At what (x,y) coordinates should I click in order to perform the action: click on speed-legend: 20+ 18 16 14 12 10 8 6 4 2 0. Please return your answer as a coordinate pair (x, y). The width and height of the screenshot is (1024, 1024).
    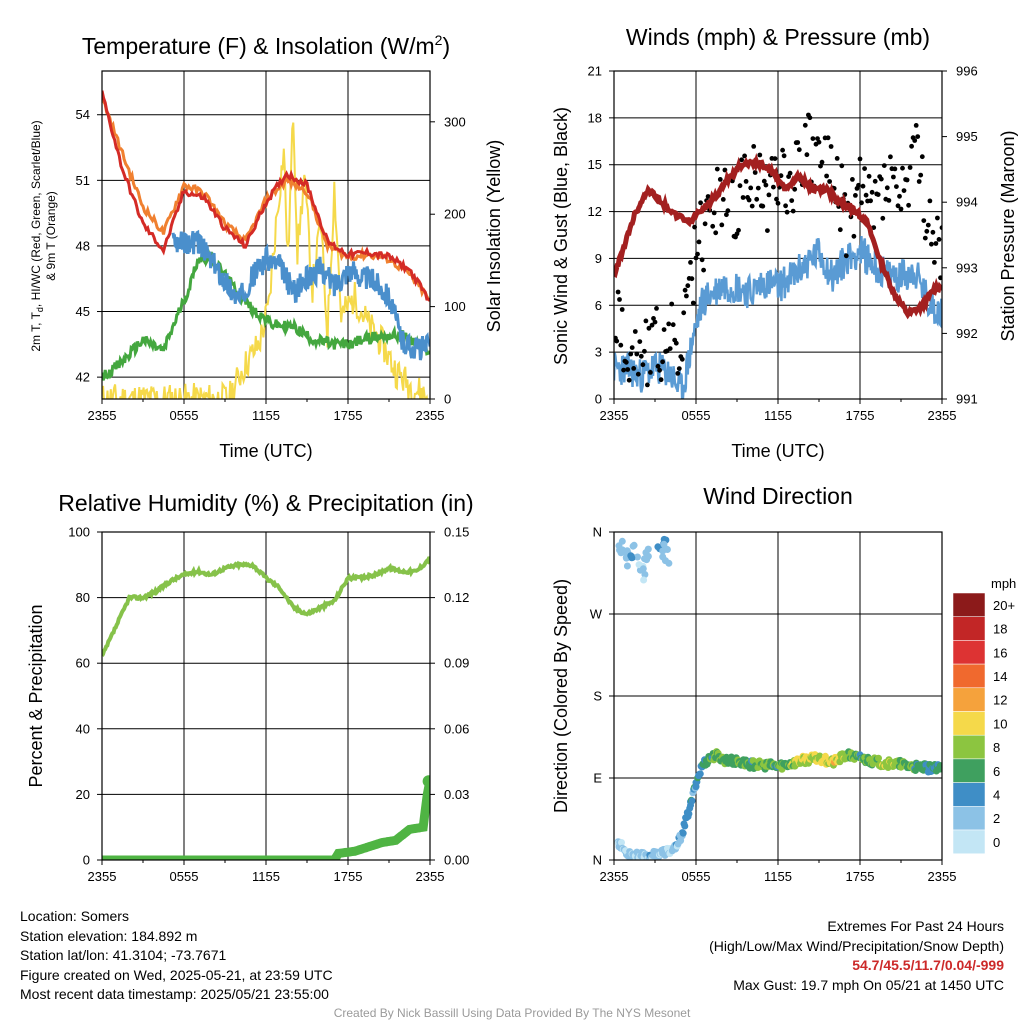
    Looking at the image, I should click on (983, 723).